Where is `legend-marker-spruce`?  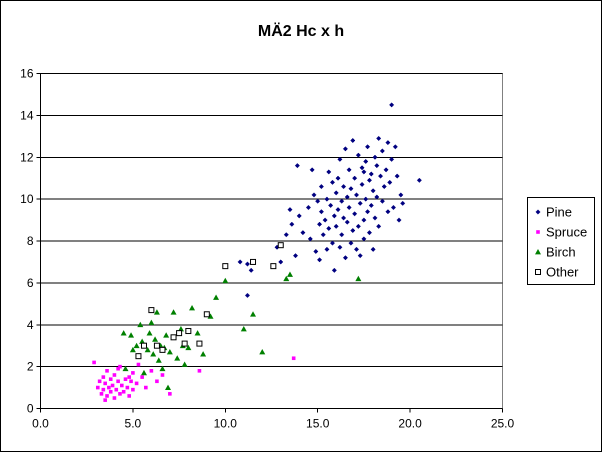
legend-marker-spruce is located at coordinates (538, 232).